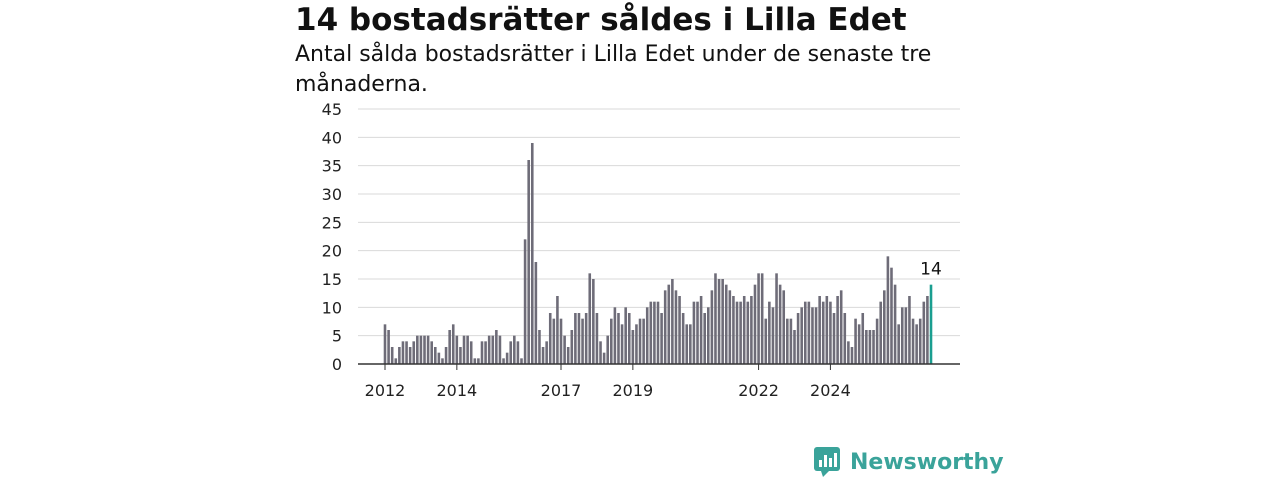 This screenshot has height=480, width=1280. Describe the element at coordinates (332, 222) in the screenshot. I see `y-tick-label: 25` at that location.